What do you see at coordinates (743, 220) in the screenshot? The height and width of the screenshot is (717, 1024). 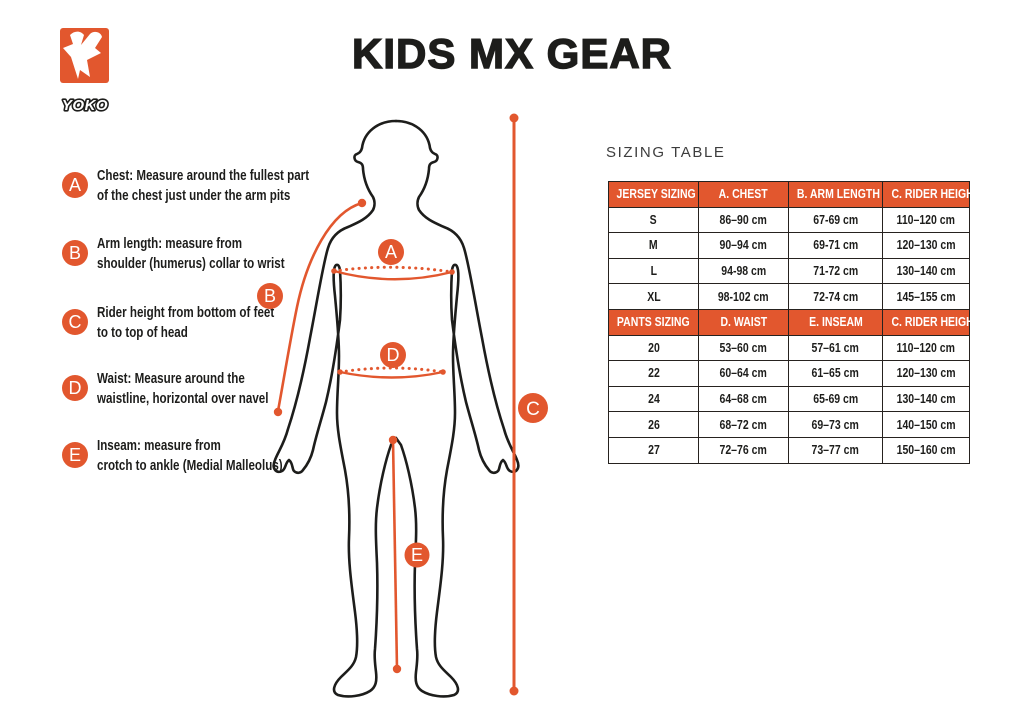 I see `size-cell: 86–90 cm` at bounding box center [743, 220].